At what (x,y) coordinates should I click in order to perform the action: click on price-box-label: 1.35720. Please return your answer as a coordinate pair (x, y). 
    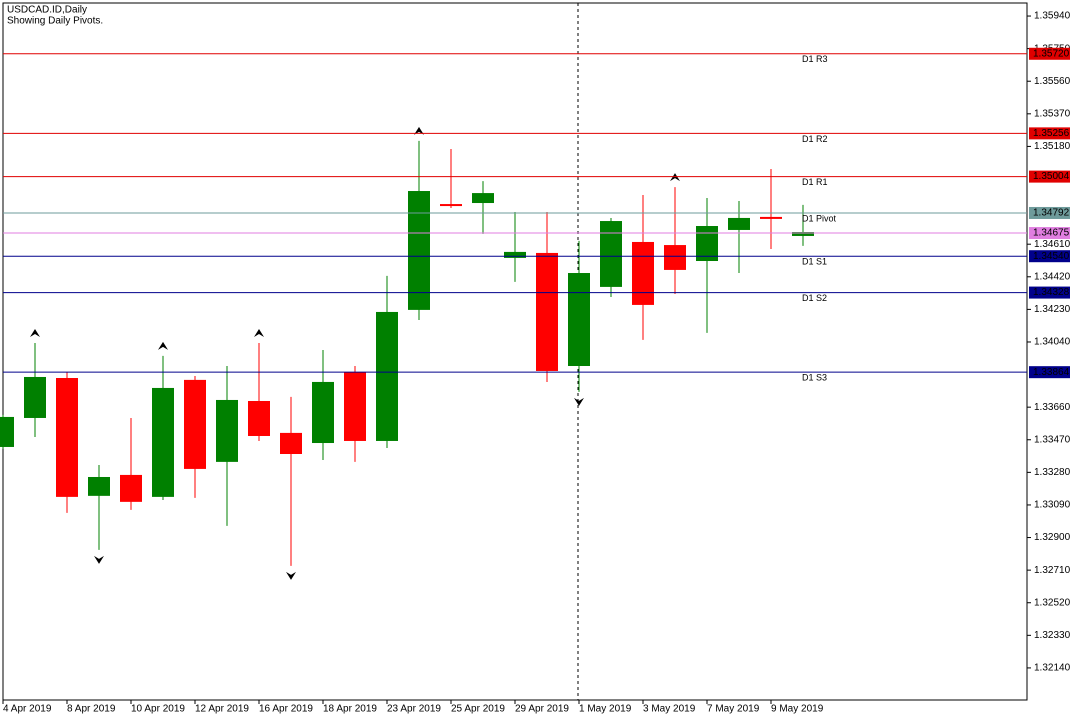
    Looking at the image, I should click on (1051, 53).